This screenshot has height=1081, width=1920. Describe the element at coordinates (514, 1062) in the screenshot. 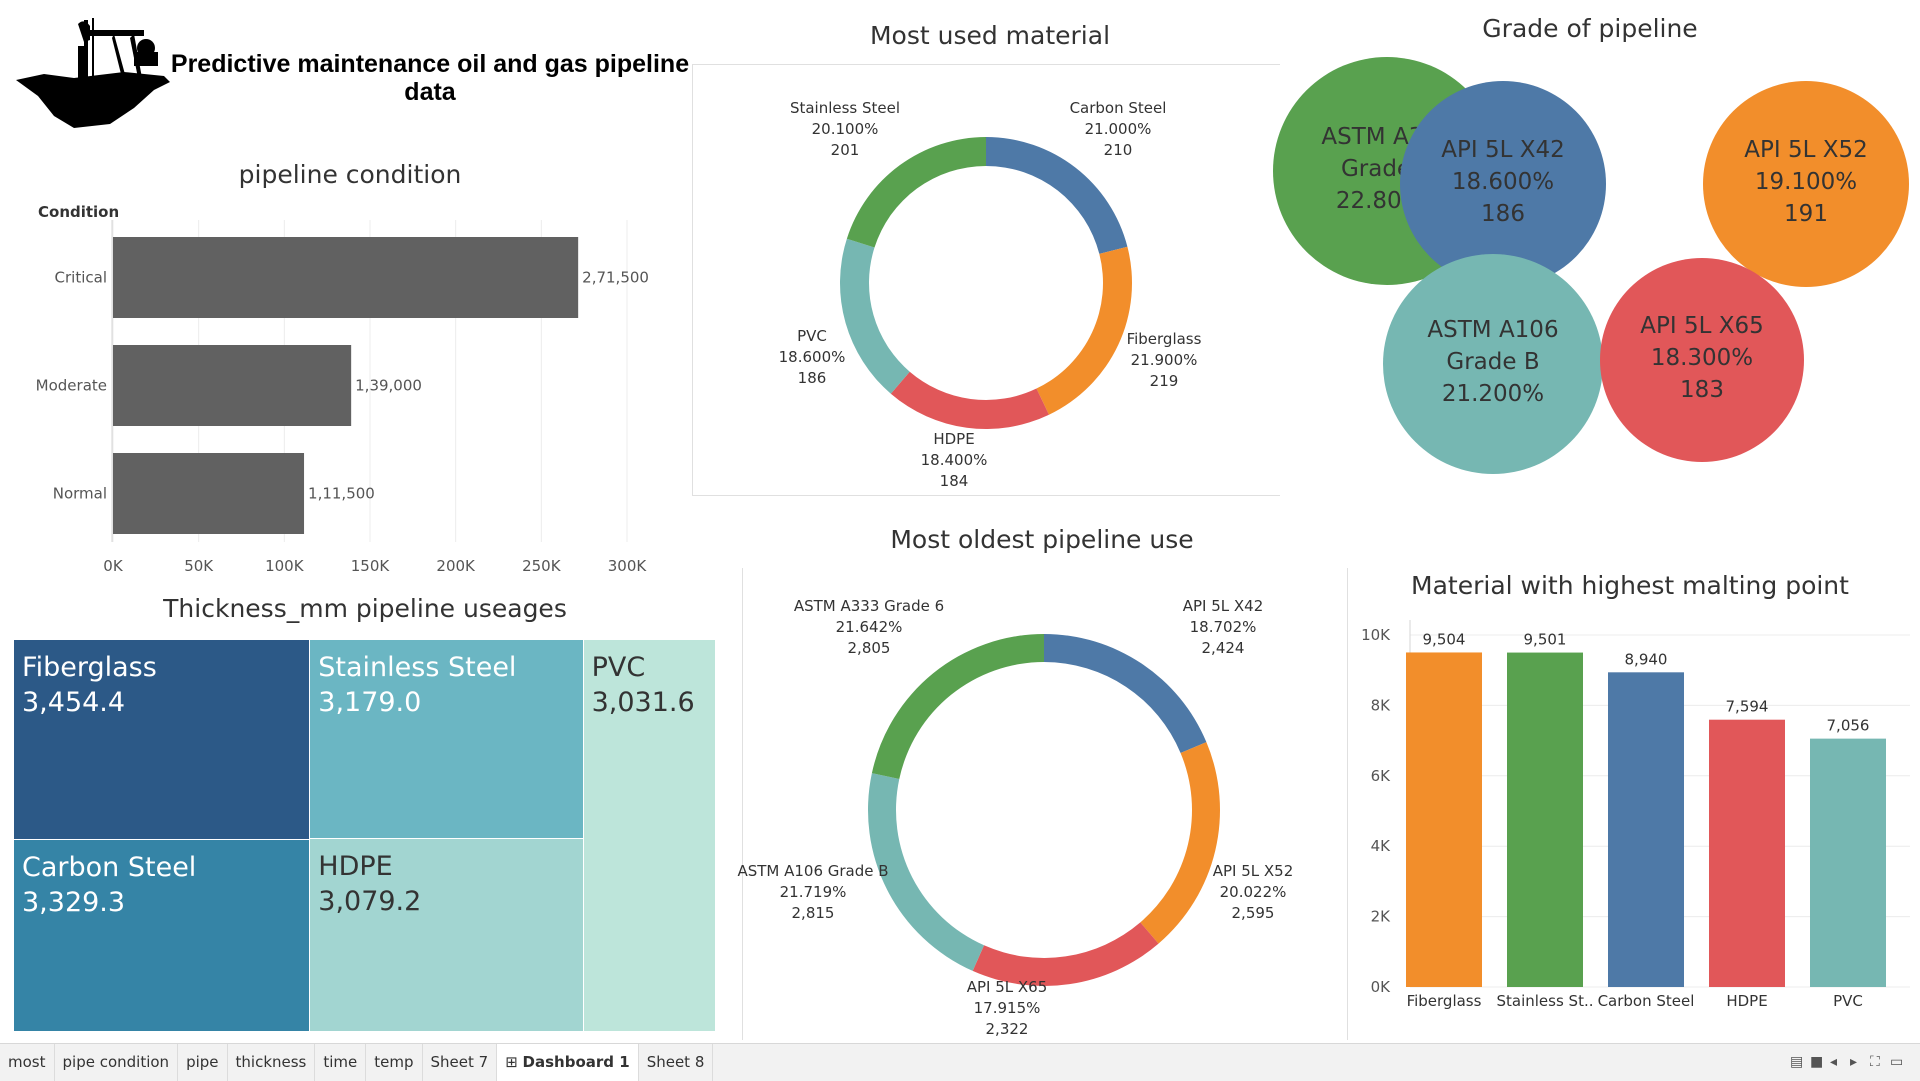

I see `dashboard-grid-icon: ⊞` at that location.